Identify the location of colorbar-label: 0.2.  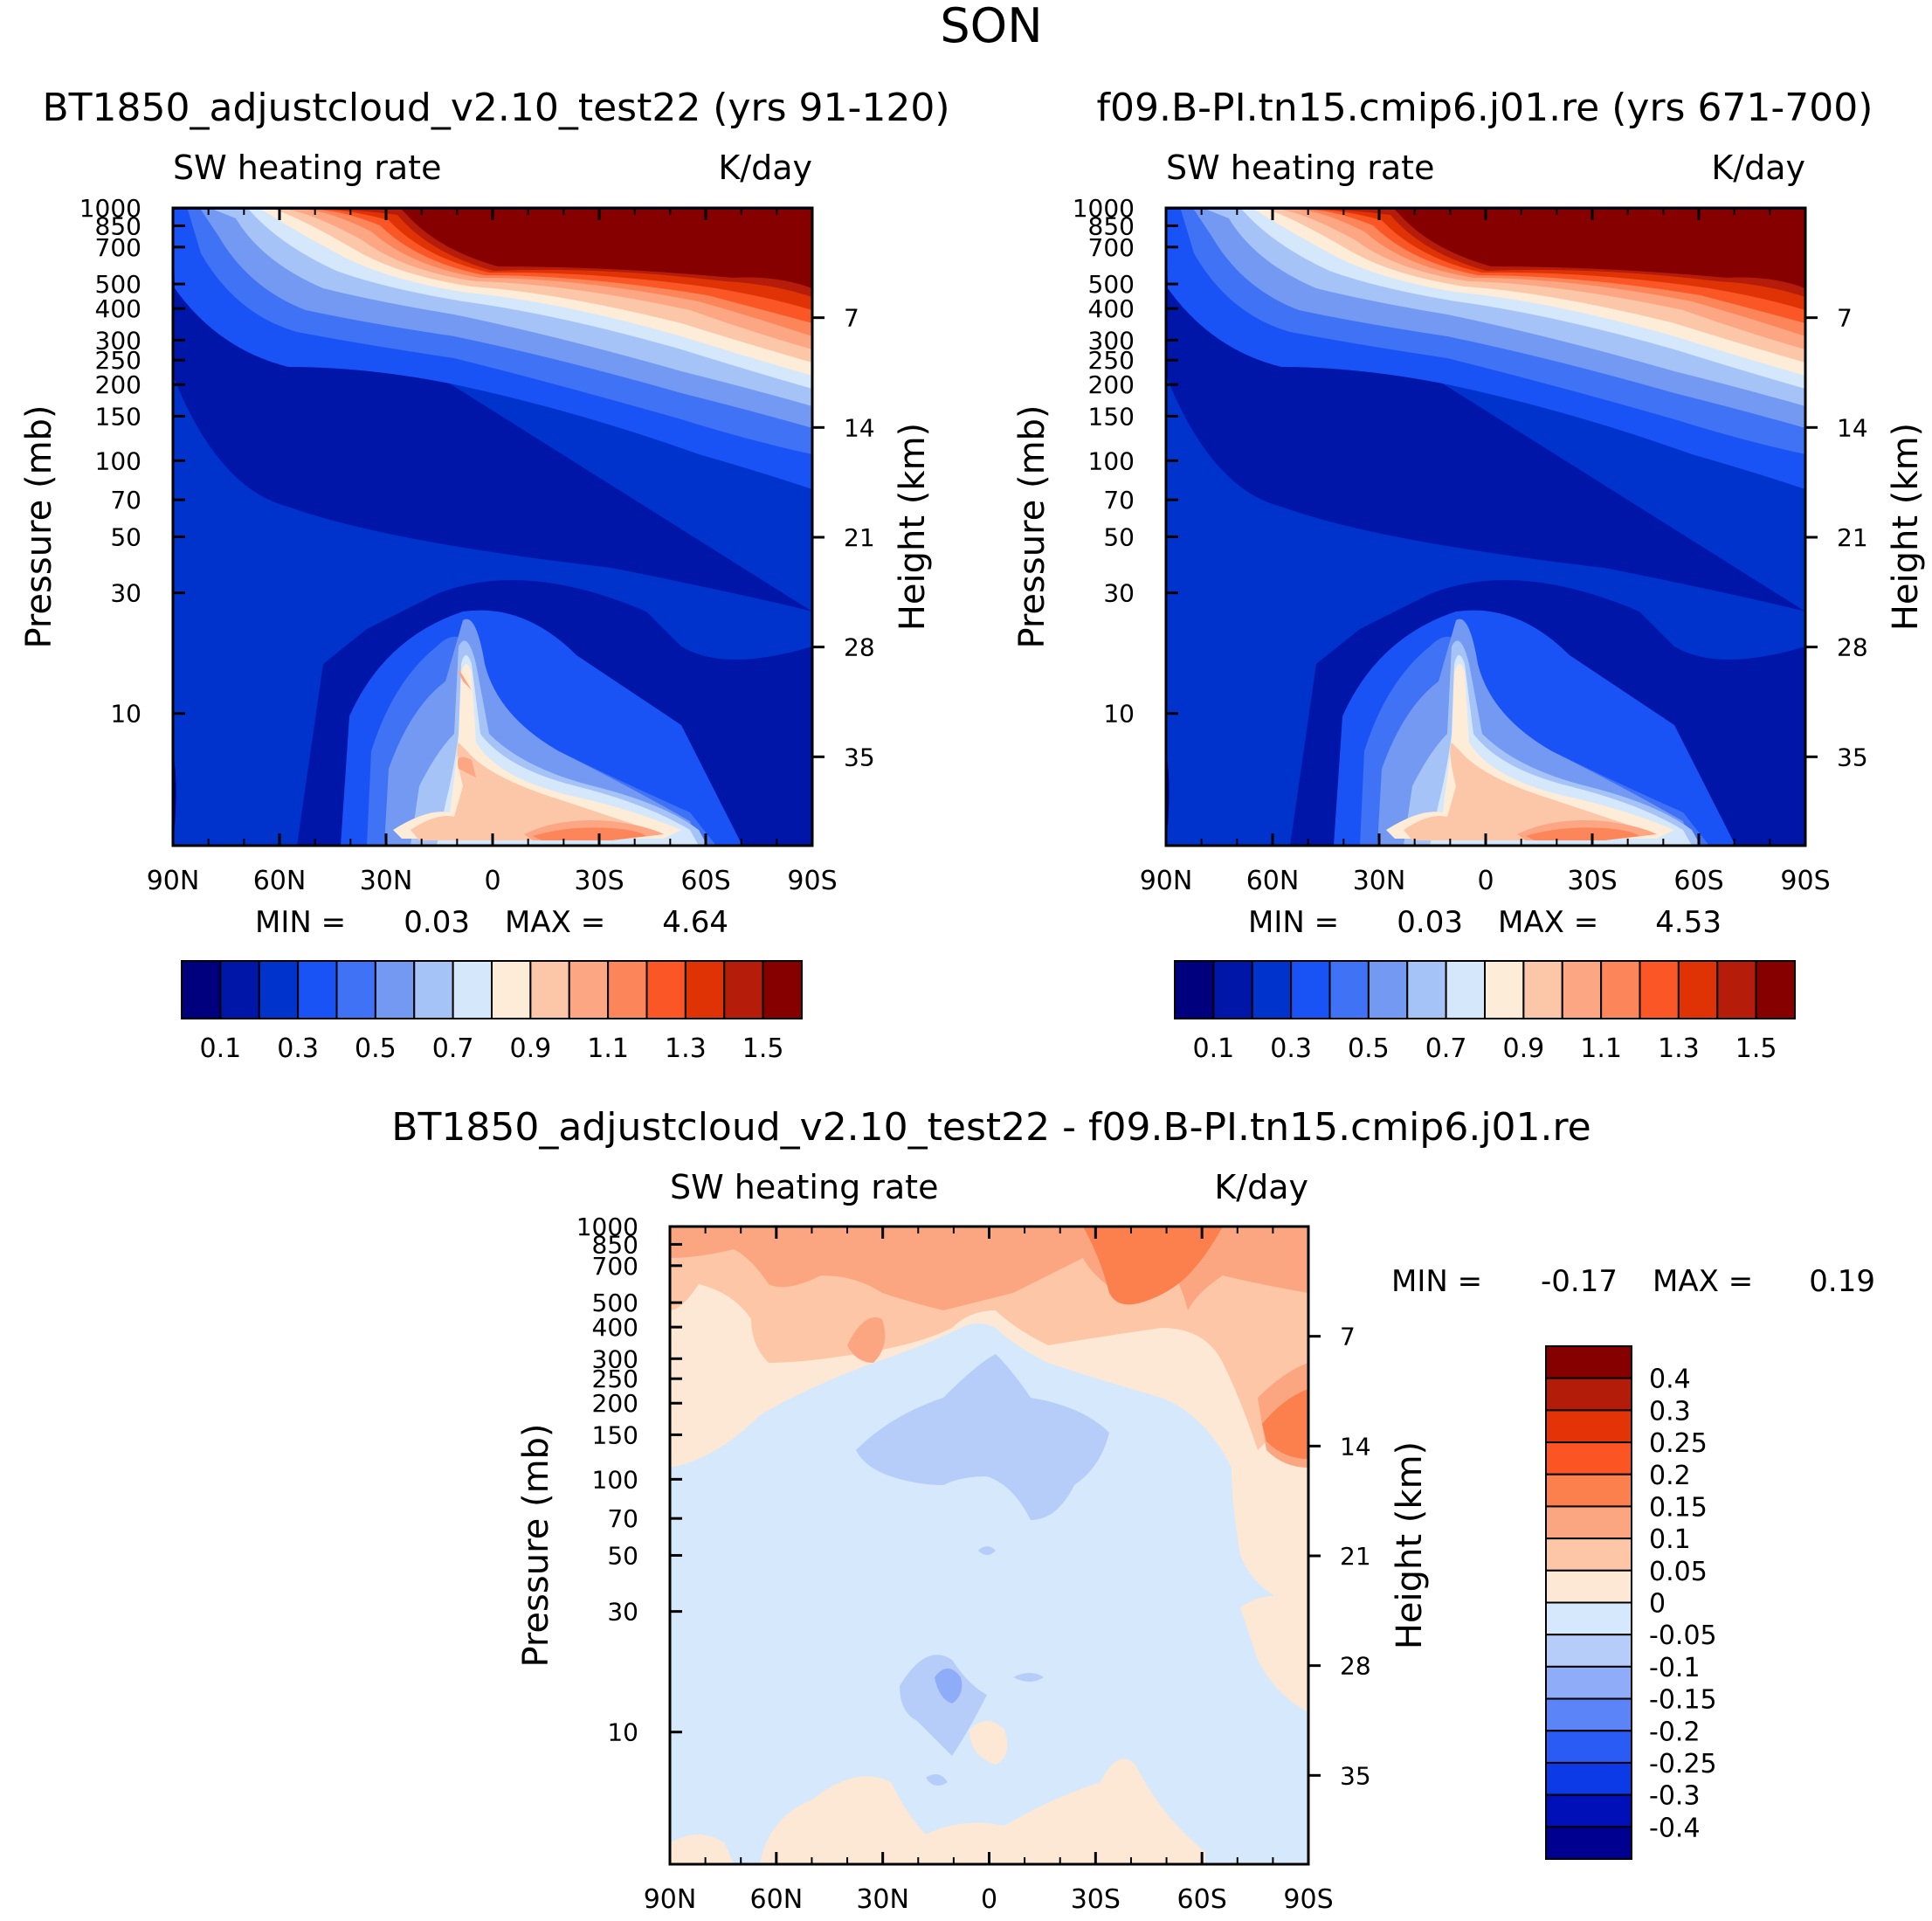
(1670, 1476).